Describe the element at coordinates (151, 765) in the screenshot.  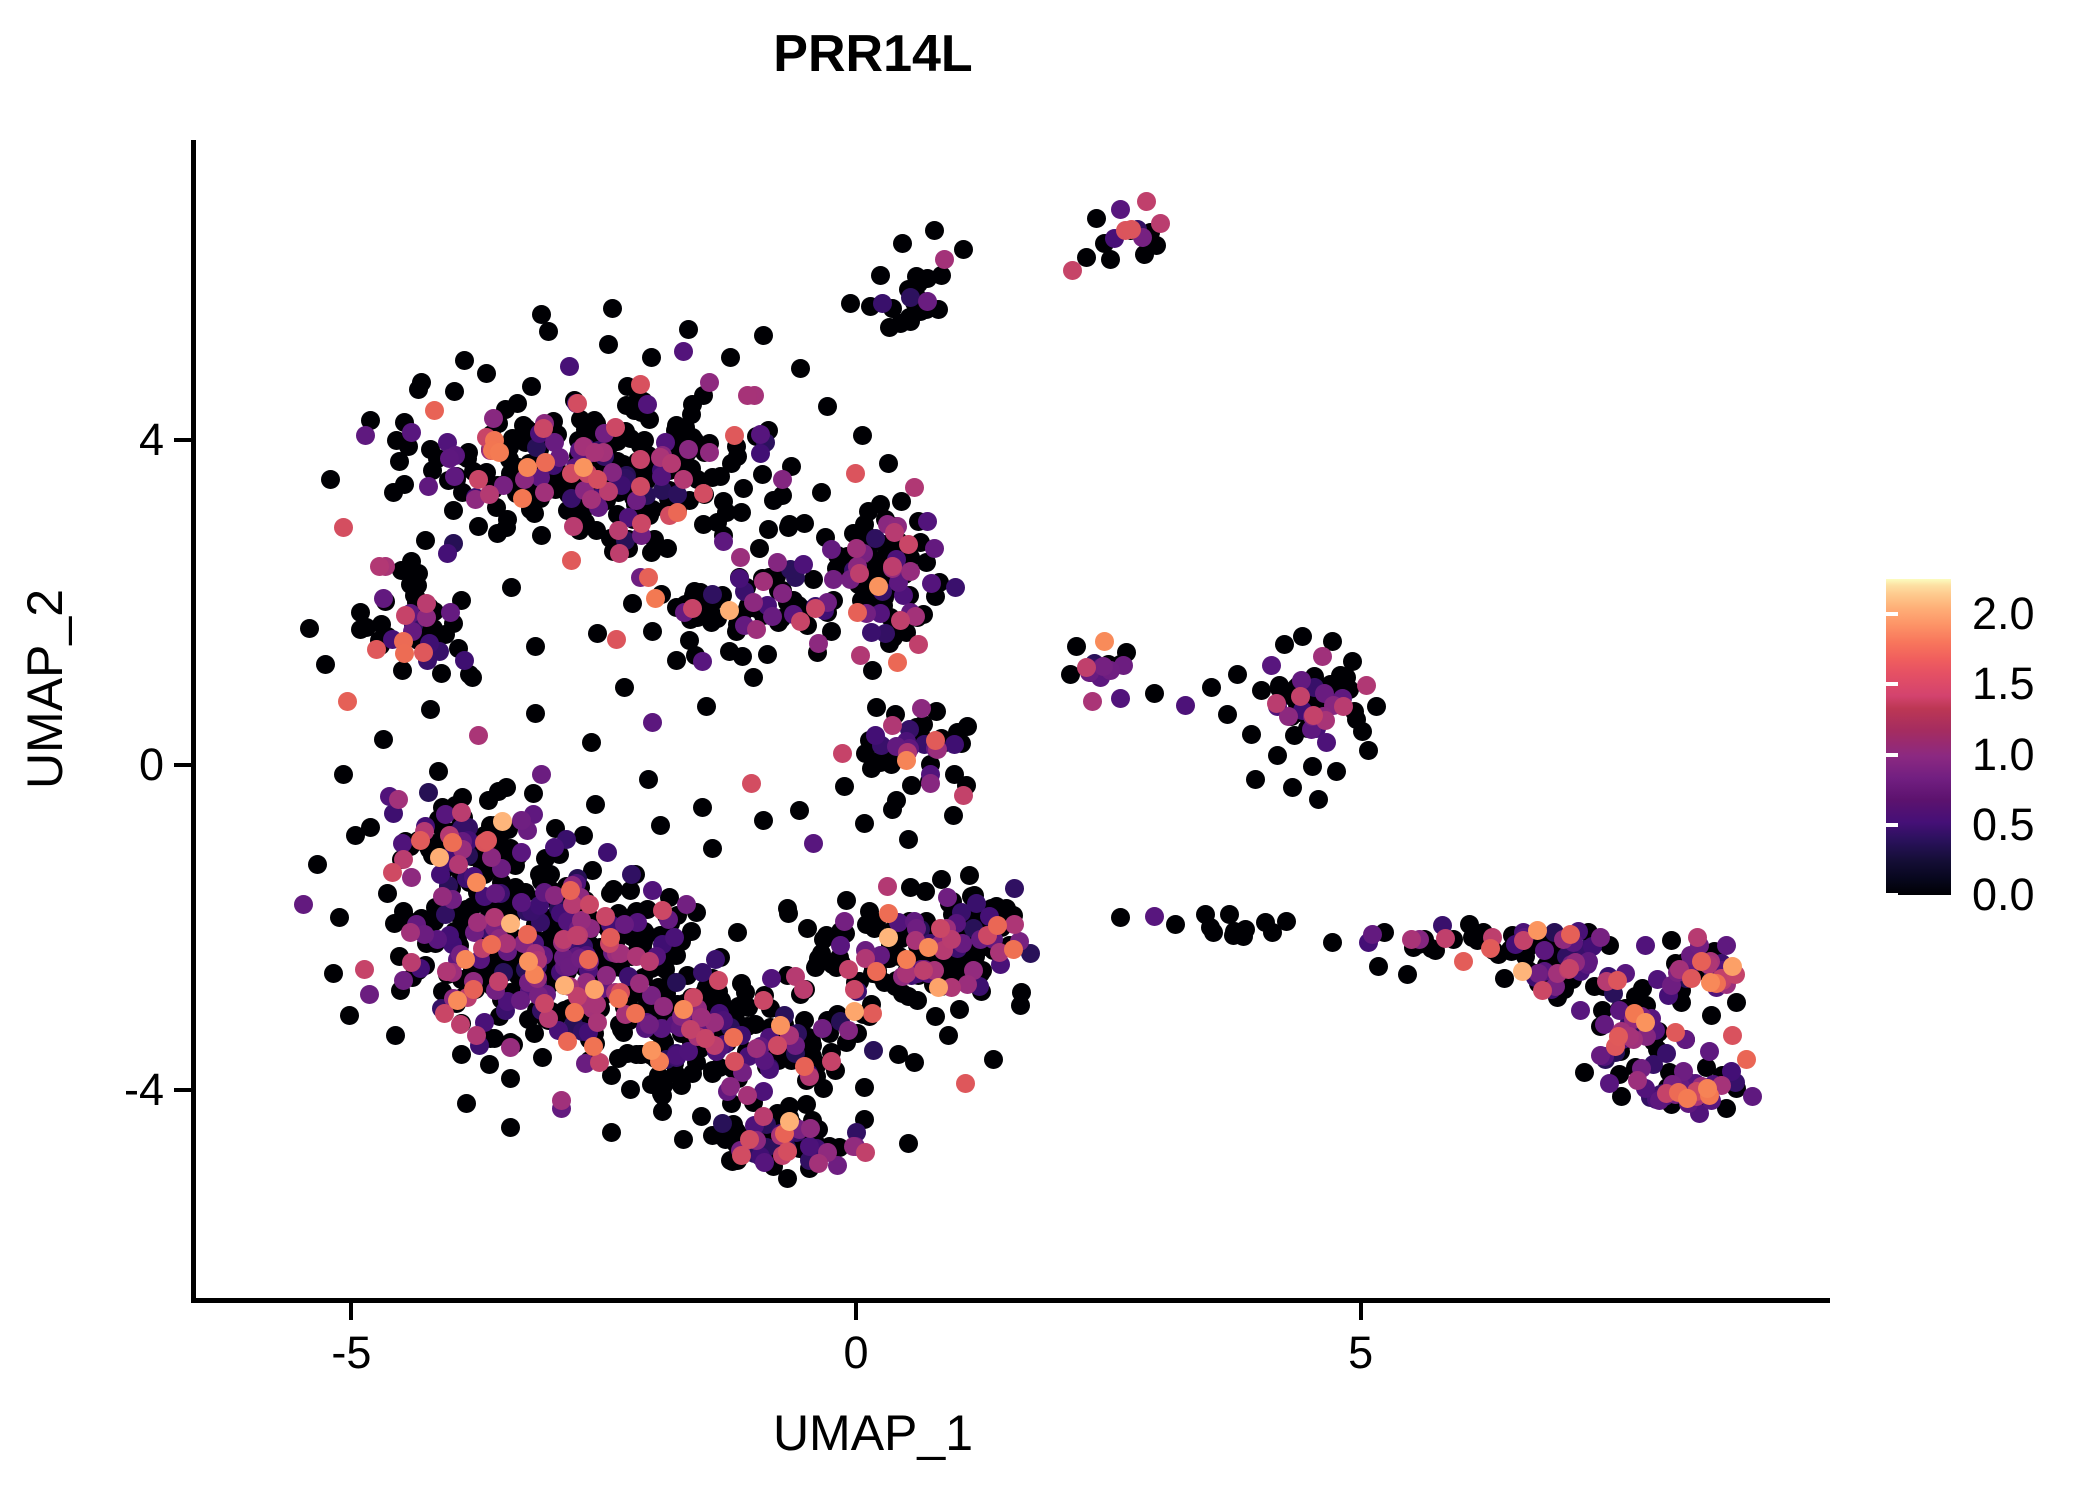
I see `y-axis-tick-label: 0` at that location.